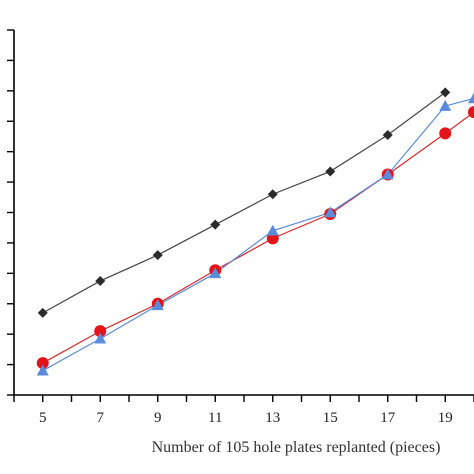 This screenshot has height=474, width=474. I want to click on x-tick-label: 9, so click(158, 418).